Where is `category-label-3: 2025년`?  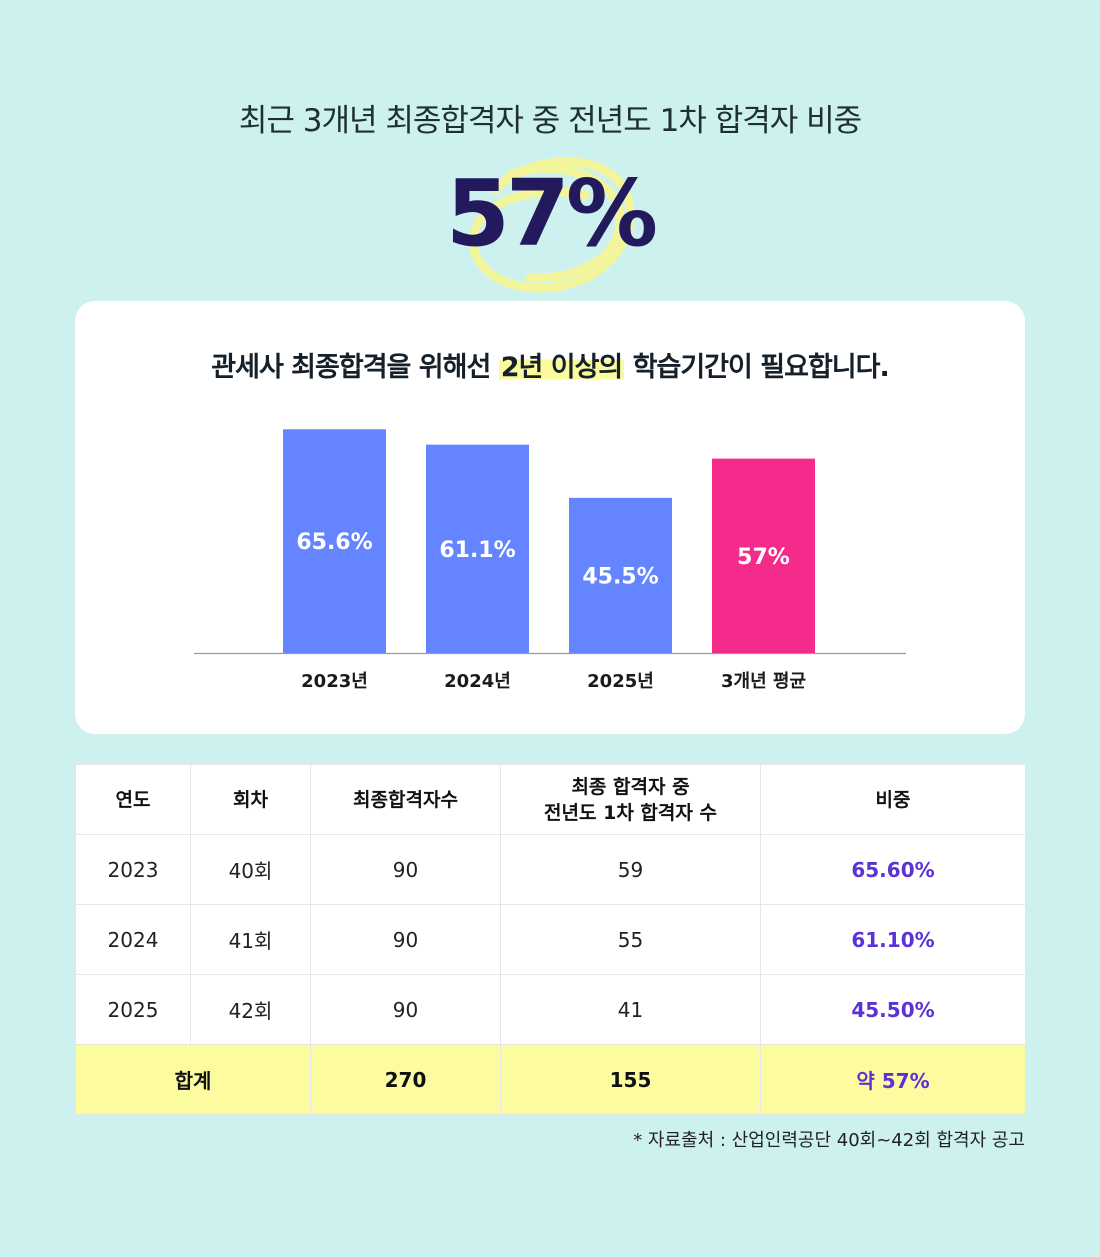 category-label-3: 2025년 is located at coordinates (620, 681).